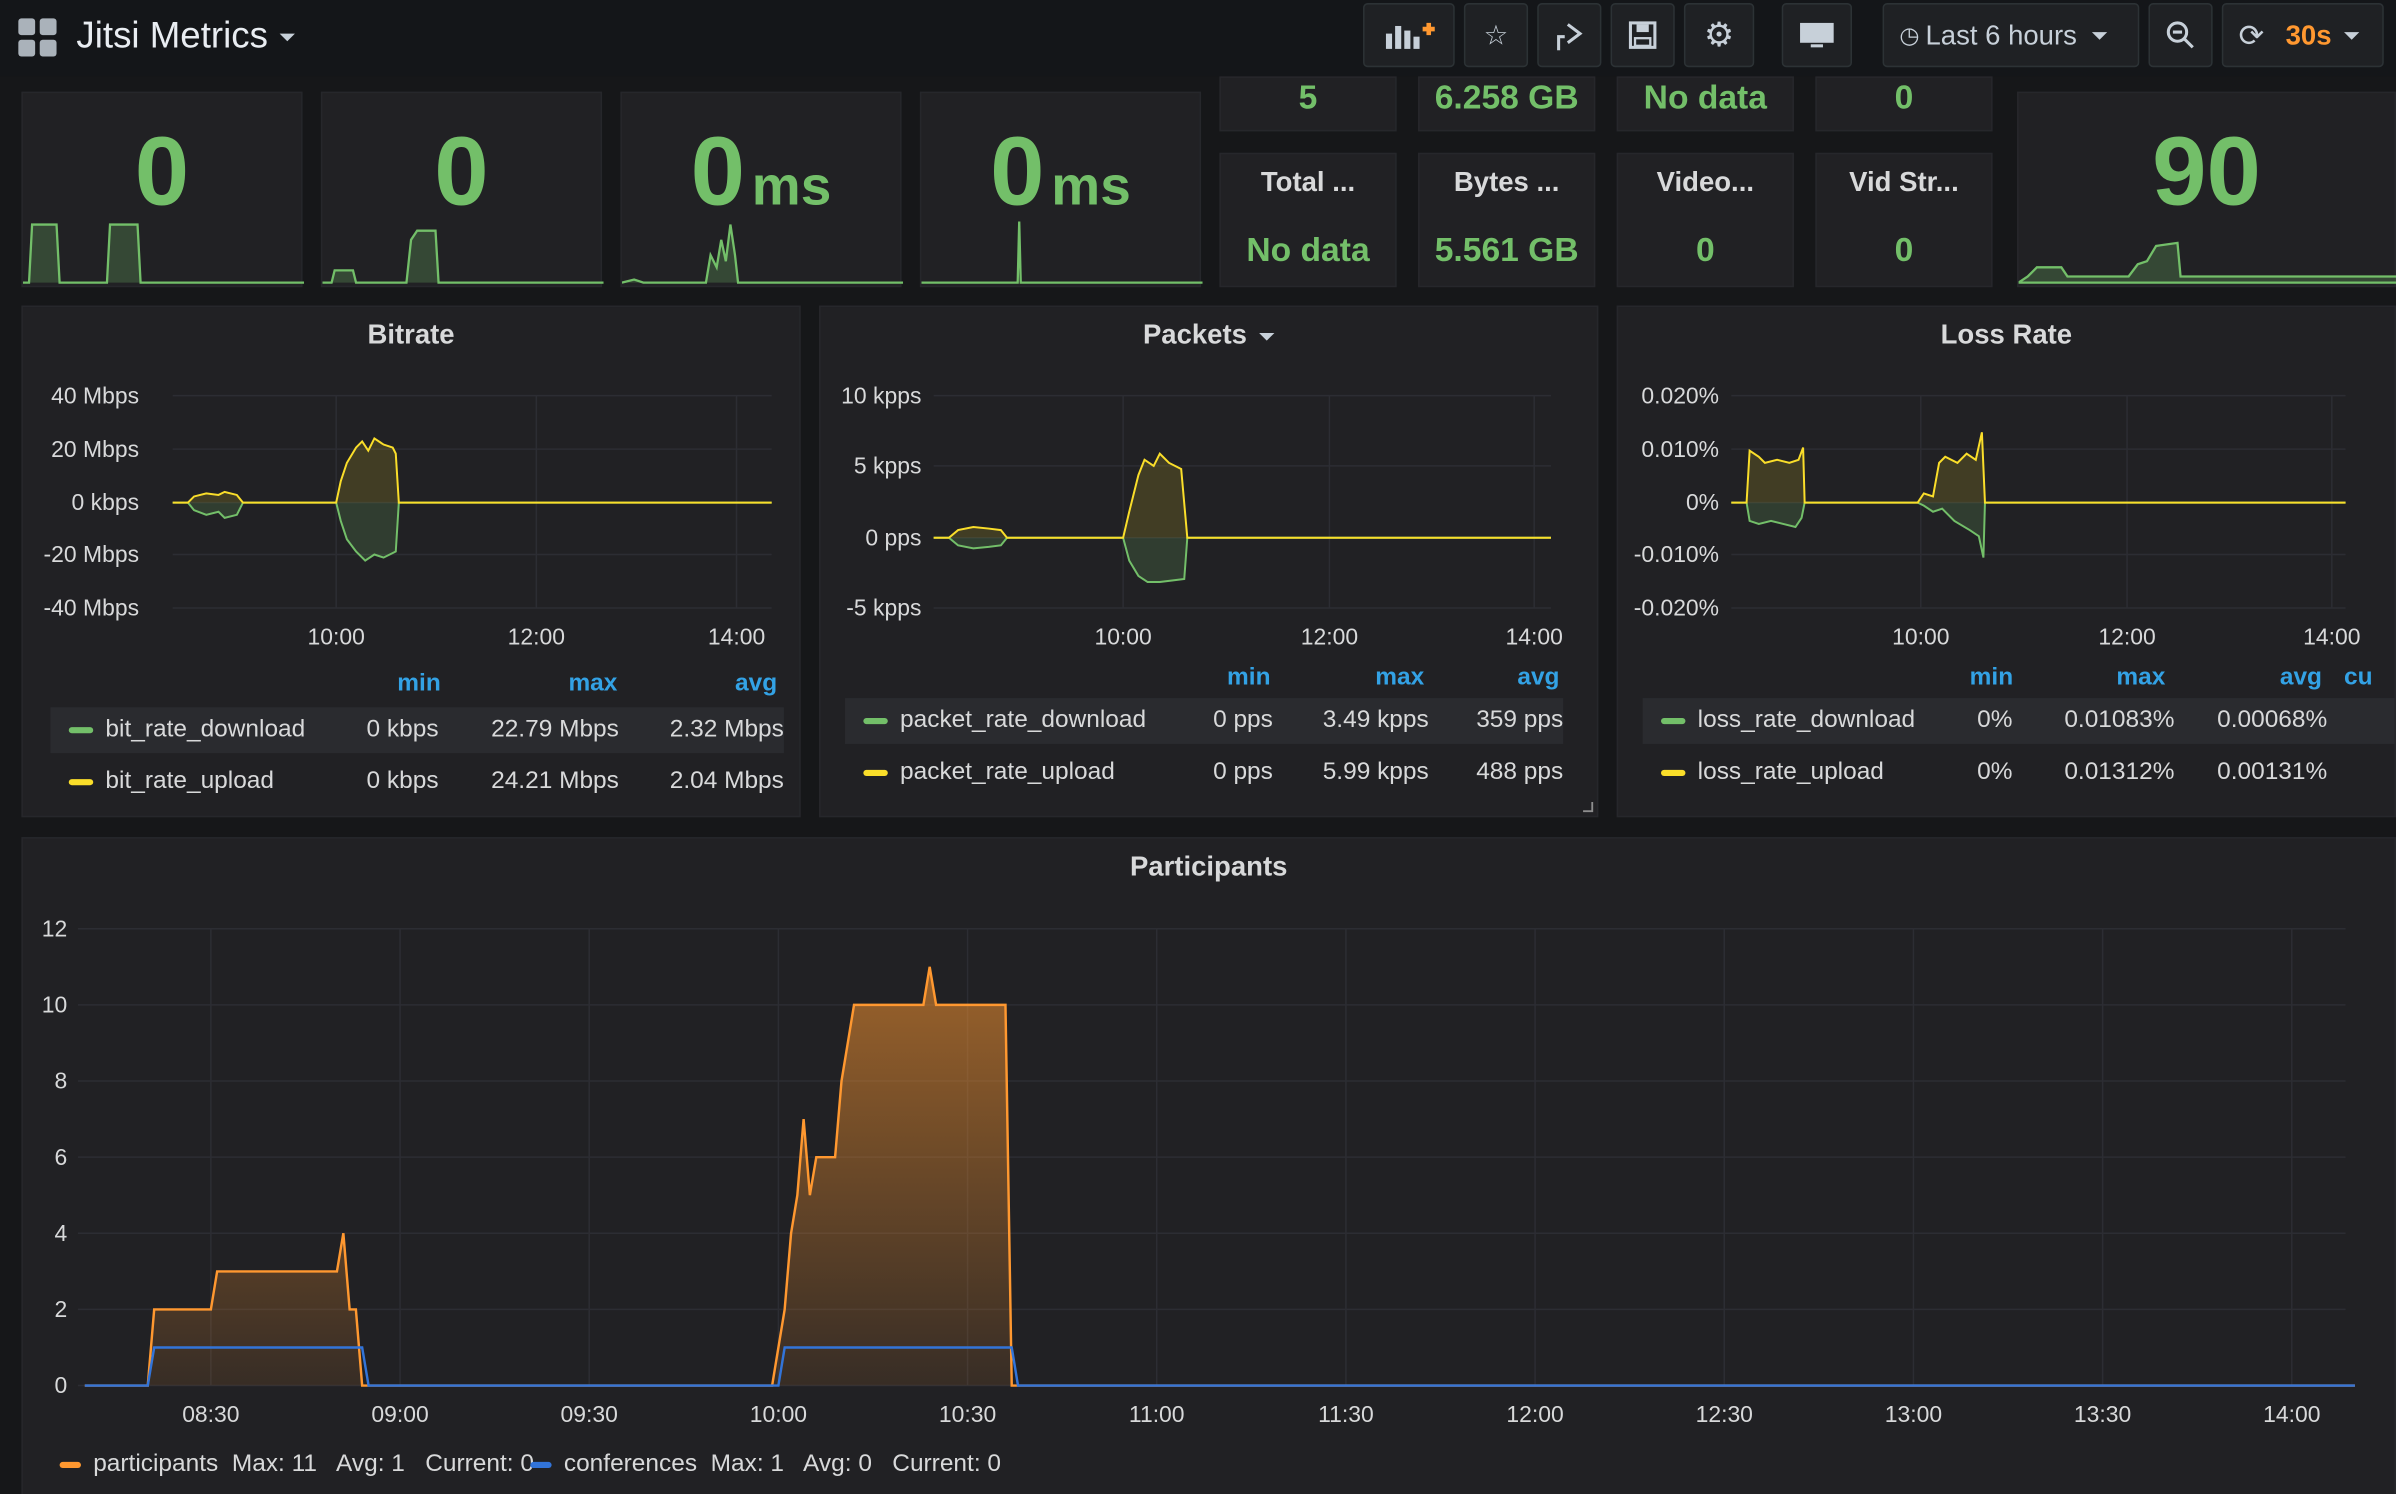  What do you see at coordinates (60, 1385) in the screenshot?
I see `y-tick: 0` at bounding box center [60, 1385].